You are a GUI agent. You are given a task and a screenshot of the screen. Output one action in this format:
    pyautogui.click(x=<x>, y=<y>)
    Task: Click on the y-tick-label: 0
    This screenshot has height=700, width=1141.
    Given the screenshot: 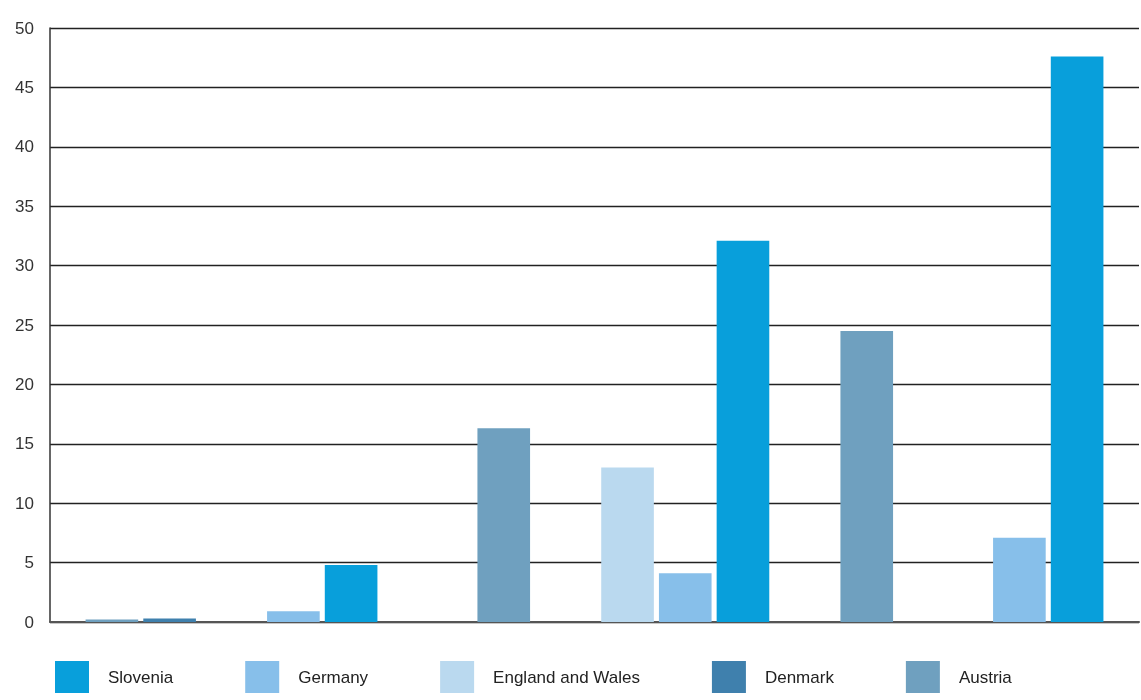 What is the action you would take?
    pyautogui.click(x=29, y=622)
    